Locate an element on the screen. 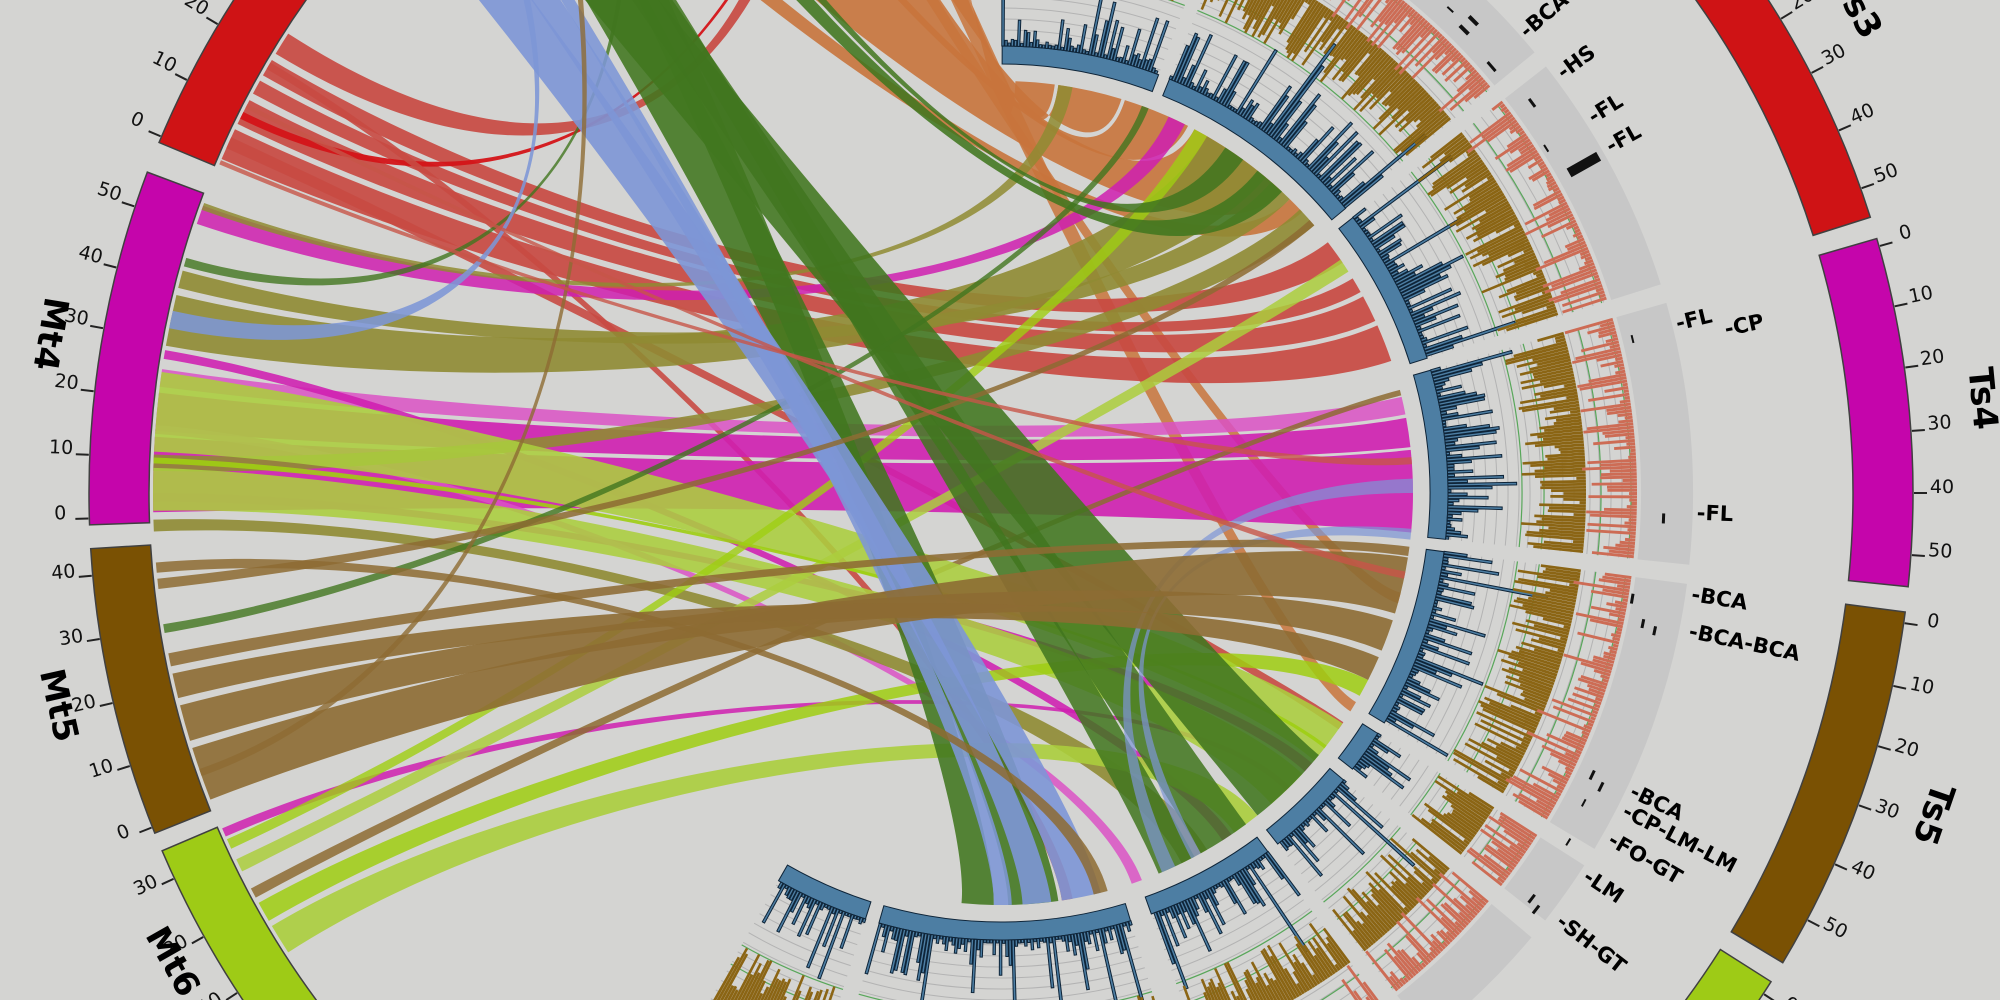 This screenshot has width=2000, height=1000. chromosome-label-ts4: Ts4 is located at coordinates (1980, 398).